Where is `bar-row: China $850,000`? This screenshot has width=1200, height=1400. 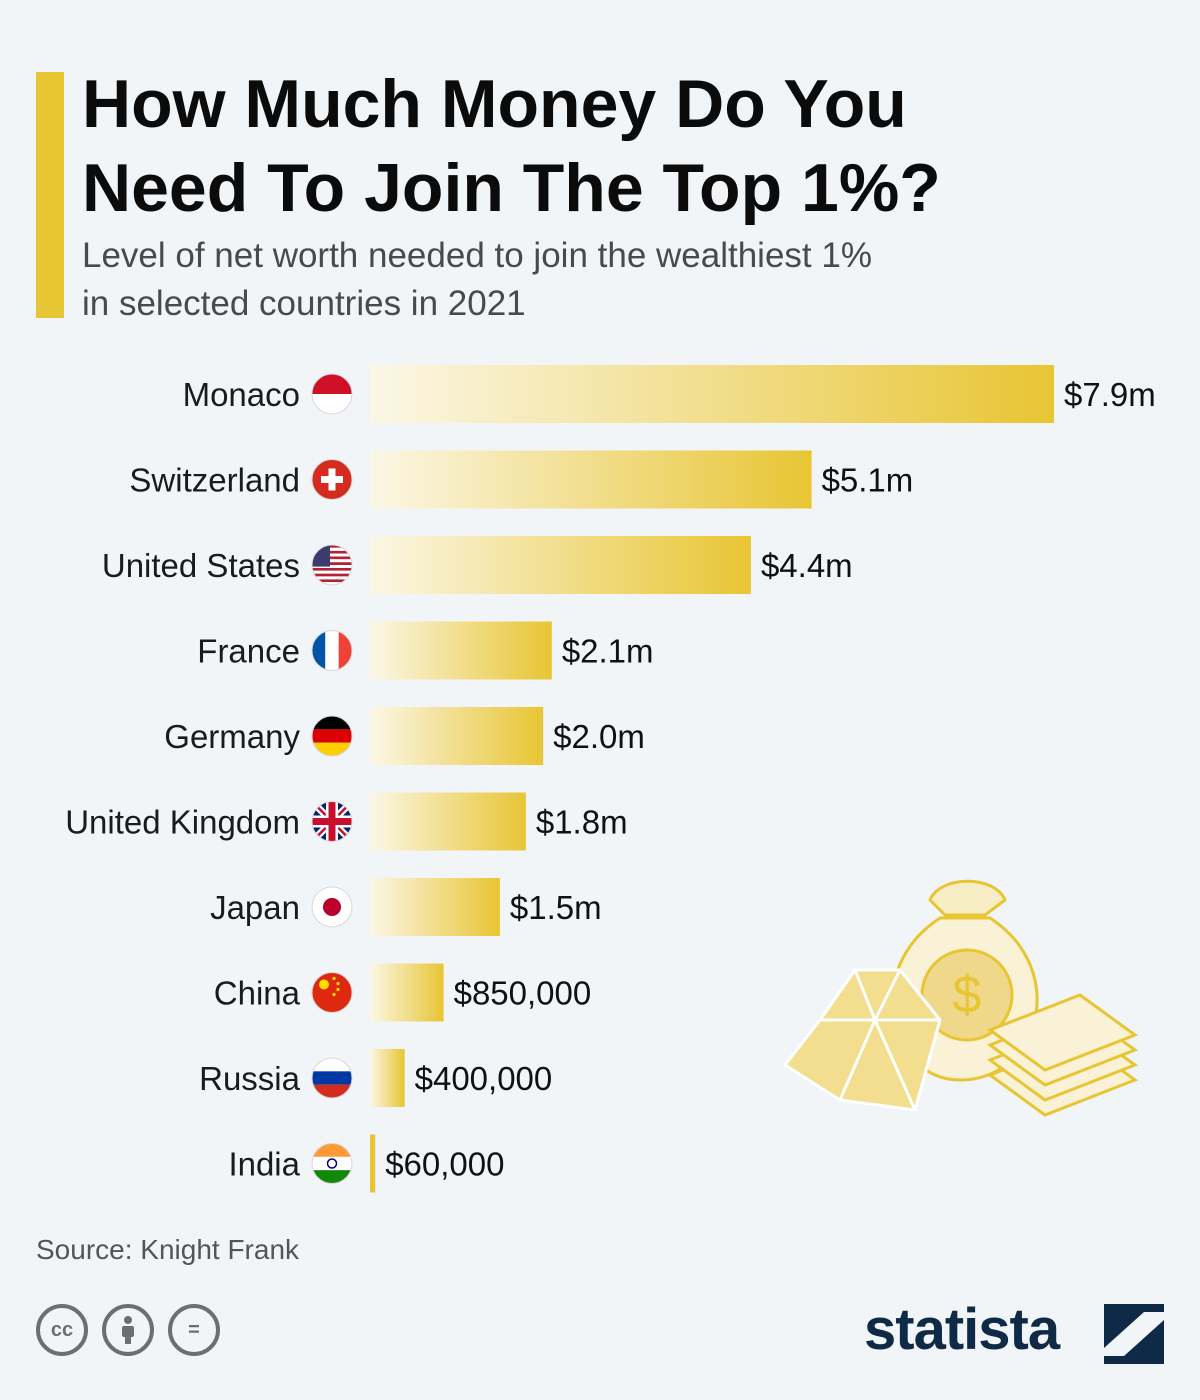
bar-row: China $850,000 is located at coordinates (403, 992).